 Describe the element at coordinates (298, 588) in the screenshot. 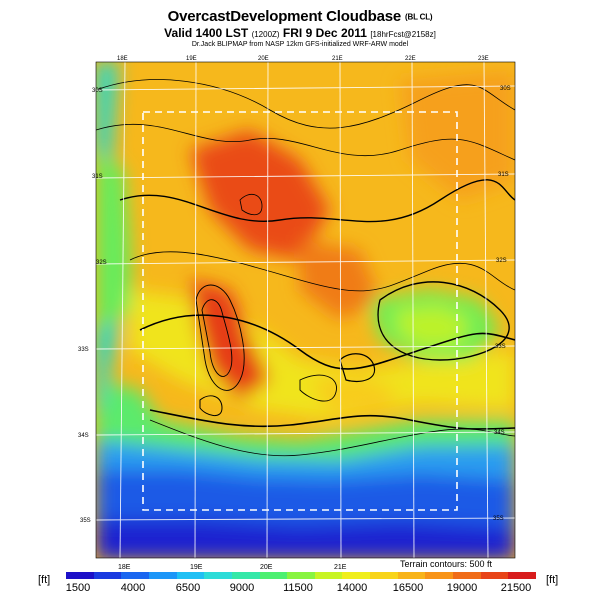

I see `colorbar-label: 11500` at that location.